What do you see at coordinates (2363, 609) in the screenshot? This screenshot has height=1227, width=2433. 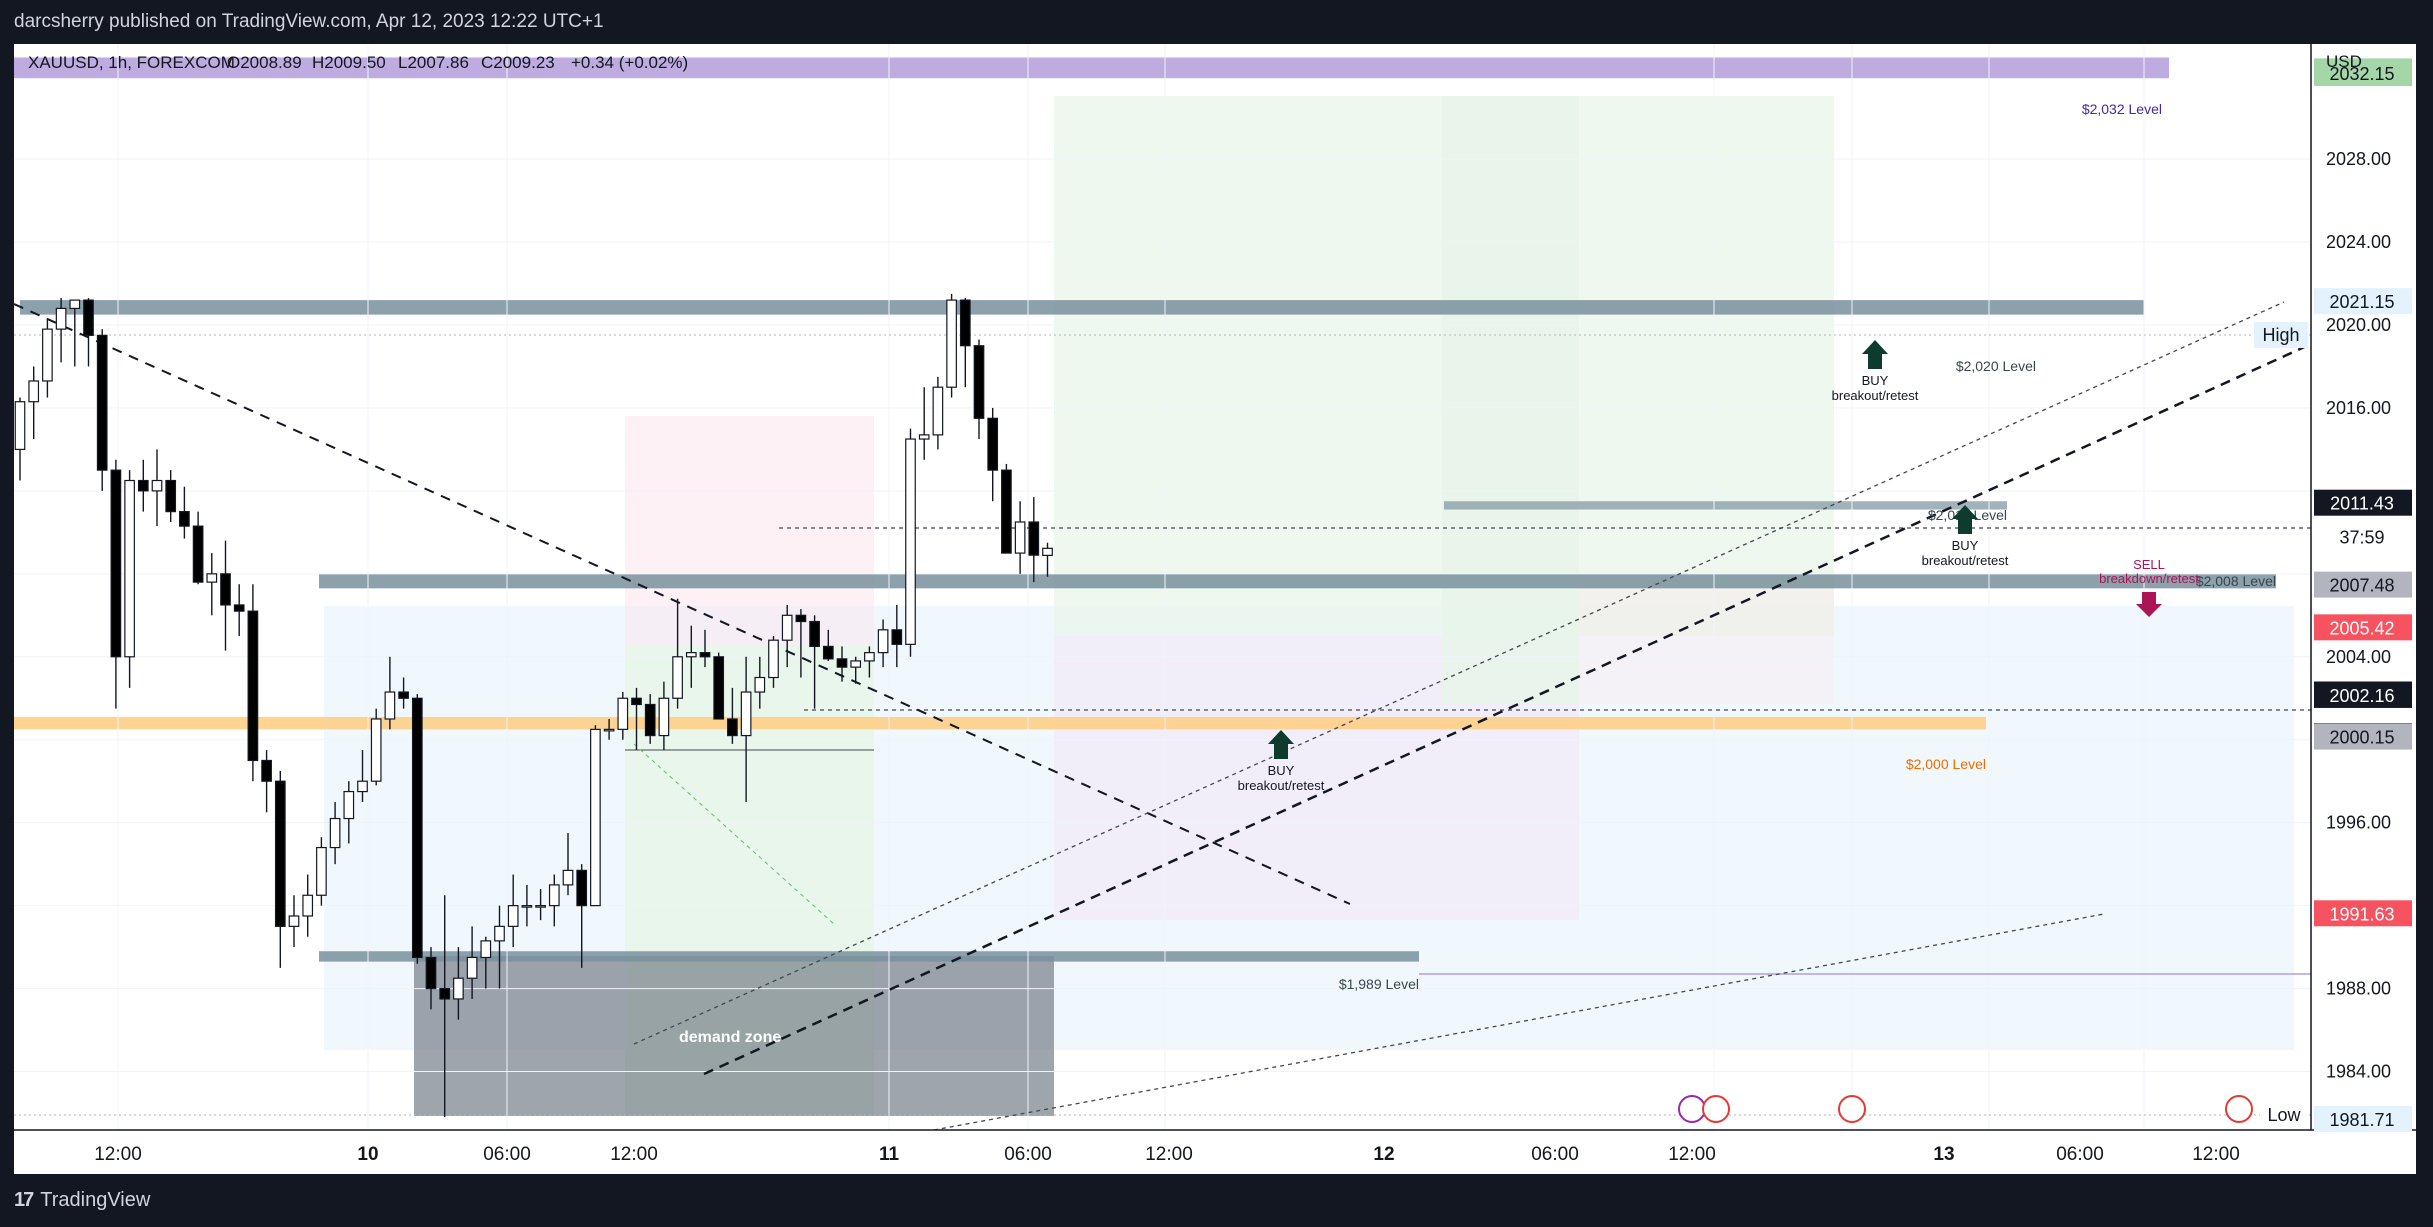 I see `price-axis` at bounding box center [2363, 609].